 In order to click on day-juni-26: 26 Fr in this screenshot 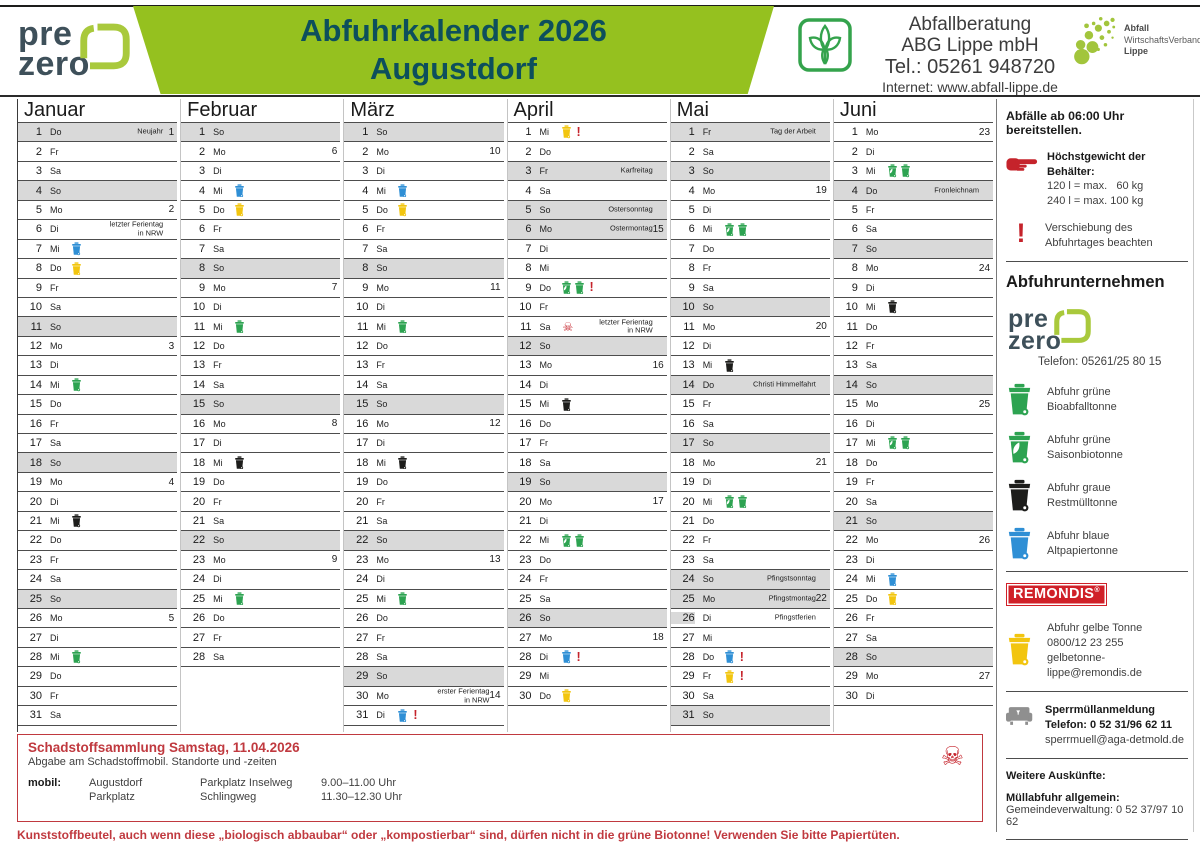, I will do `click(913, 619)`.